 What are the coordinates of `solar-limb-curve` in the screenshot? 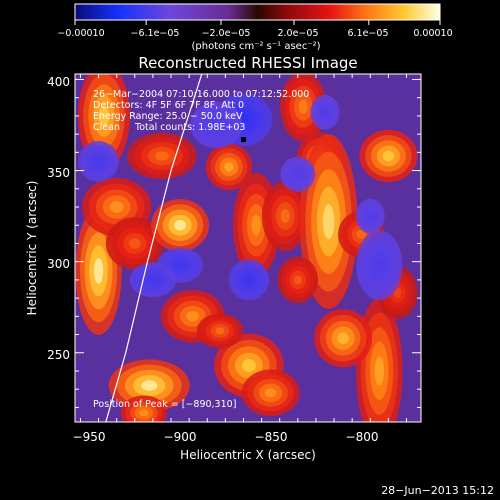 It's located at (154, 248).